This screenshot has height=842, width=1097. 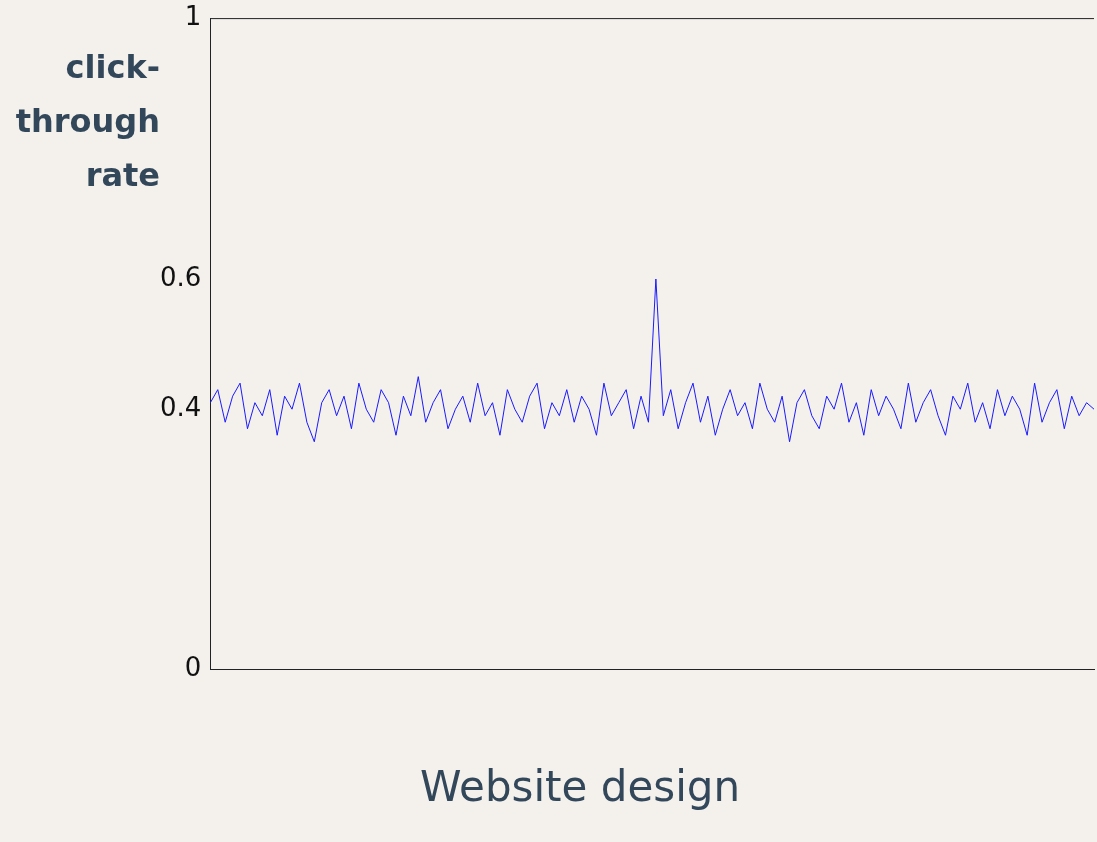 I want to click on y-axis-title: click-through rate, so click(x=87, y=121).